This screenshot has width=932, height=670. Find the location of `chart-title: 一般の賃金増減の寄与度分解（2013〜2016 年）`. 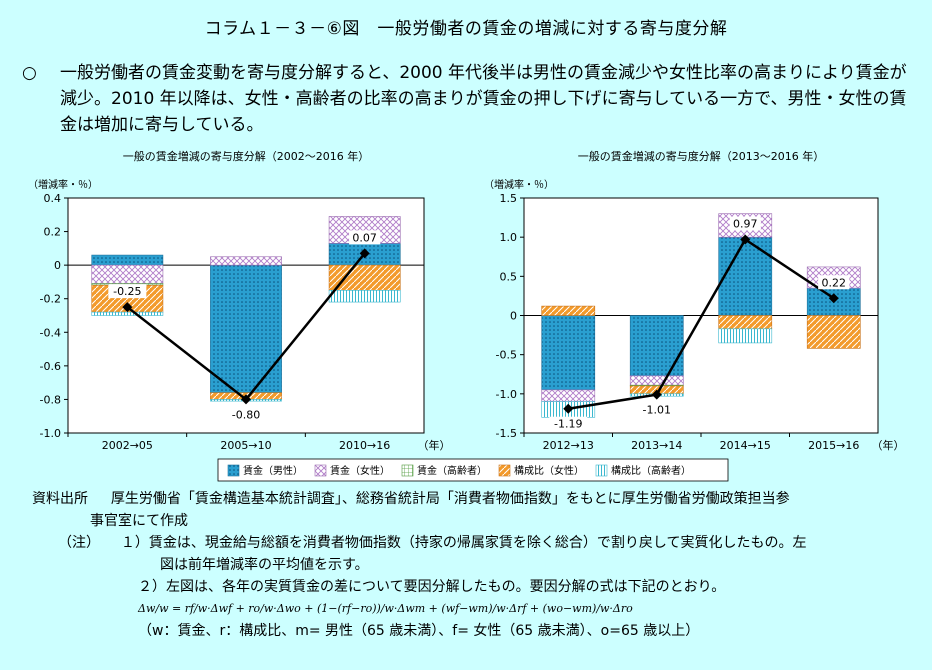

chart-title: 一般の賃金増減の寄与度分解（2013〜2016 年） is located at coordinates (701, 156).